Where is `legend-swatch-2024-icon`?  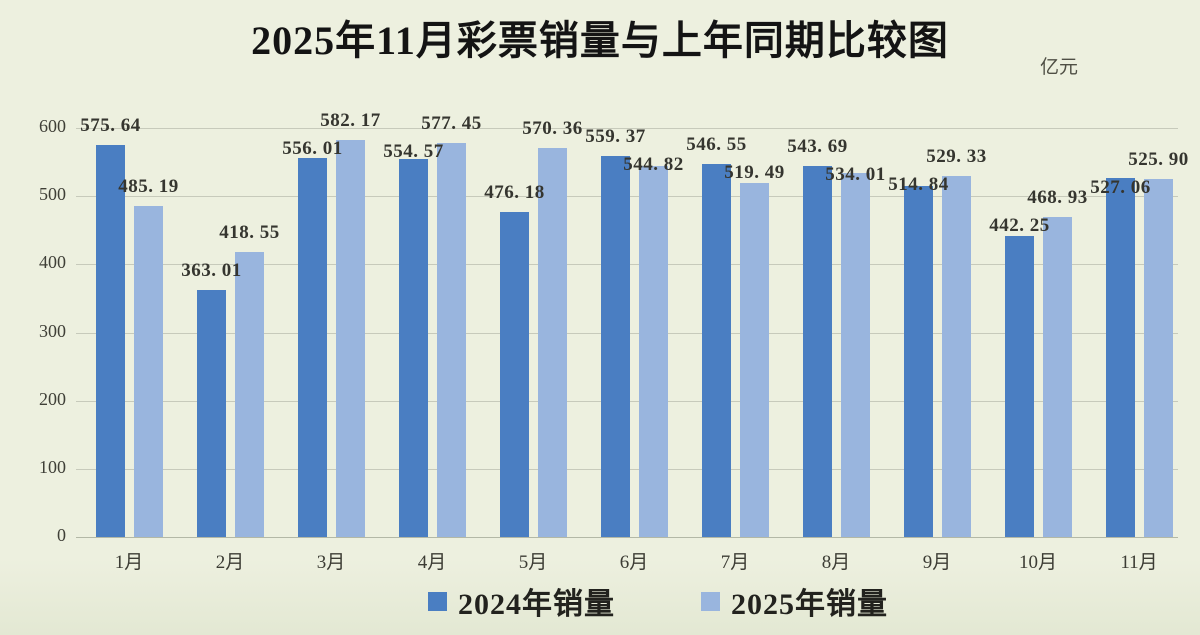
legend-swatch-2024-icon is located at coordinates (437, 601).